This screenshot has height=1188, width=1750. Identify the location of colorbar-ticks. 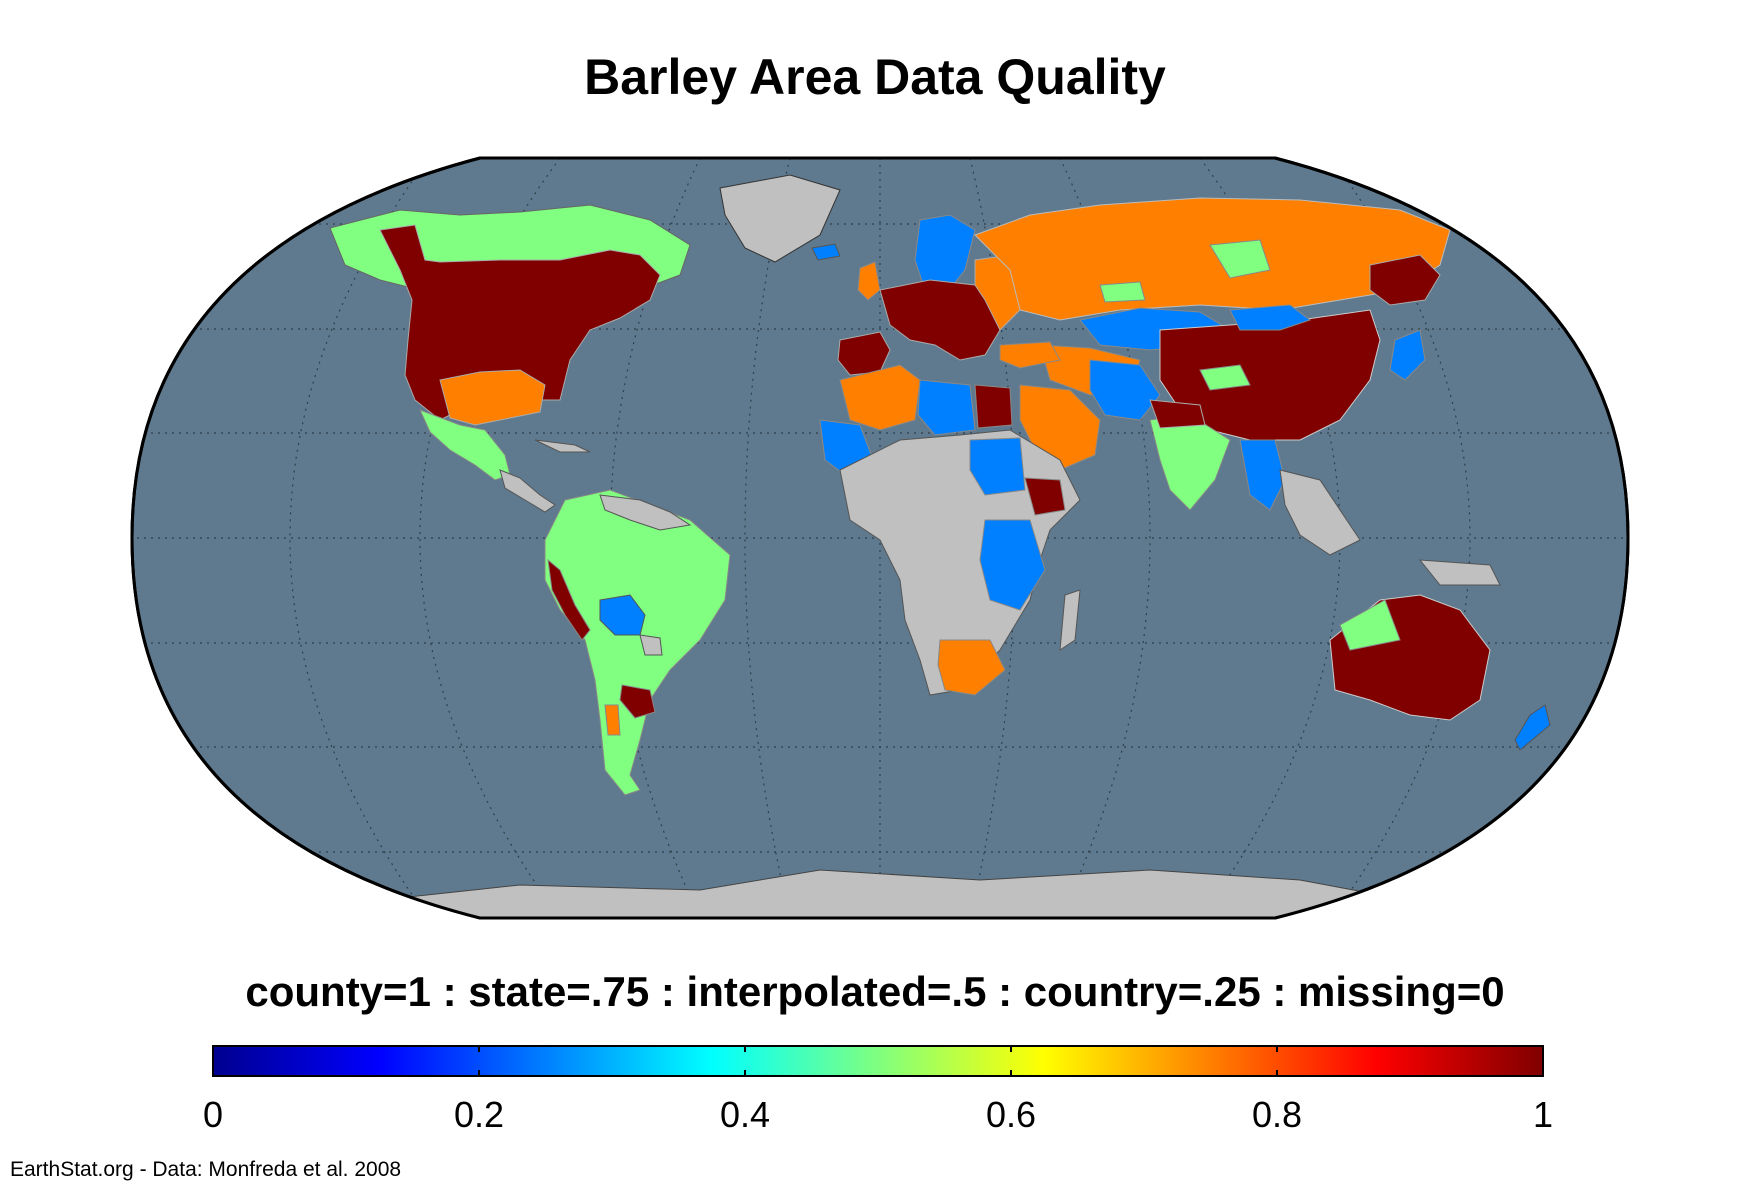
(878, 1061).